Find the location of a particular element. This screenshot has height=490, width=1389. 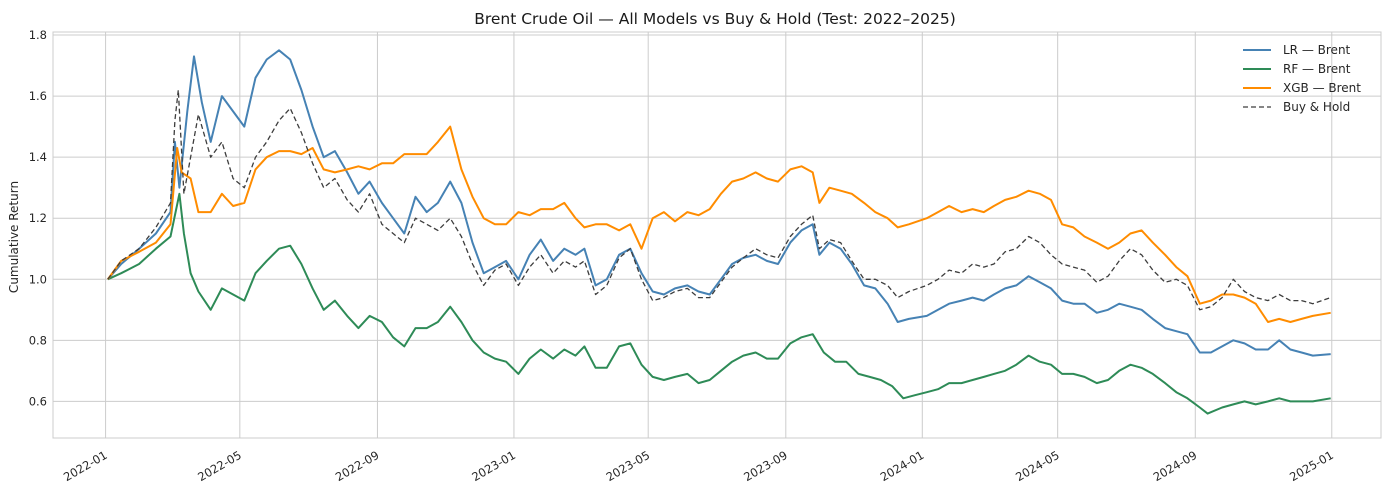

legend-label: RF — Brent is located at coordinates (1317, 69).